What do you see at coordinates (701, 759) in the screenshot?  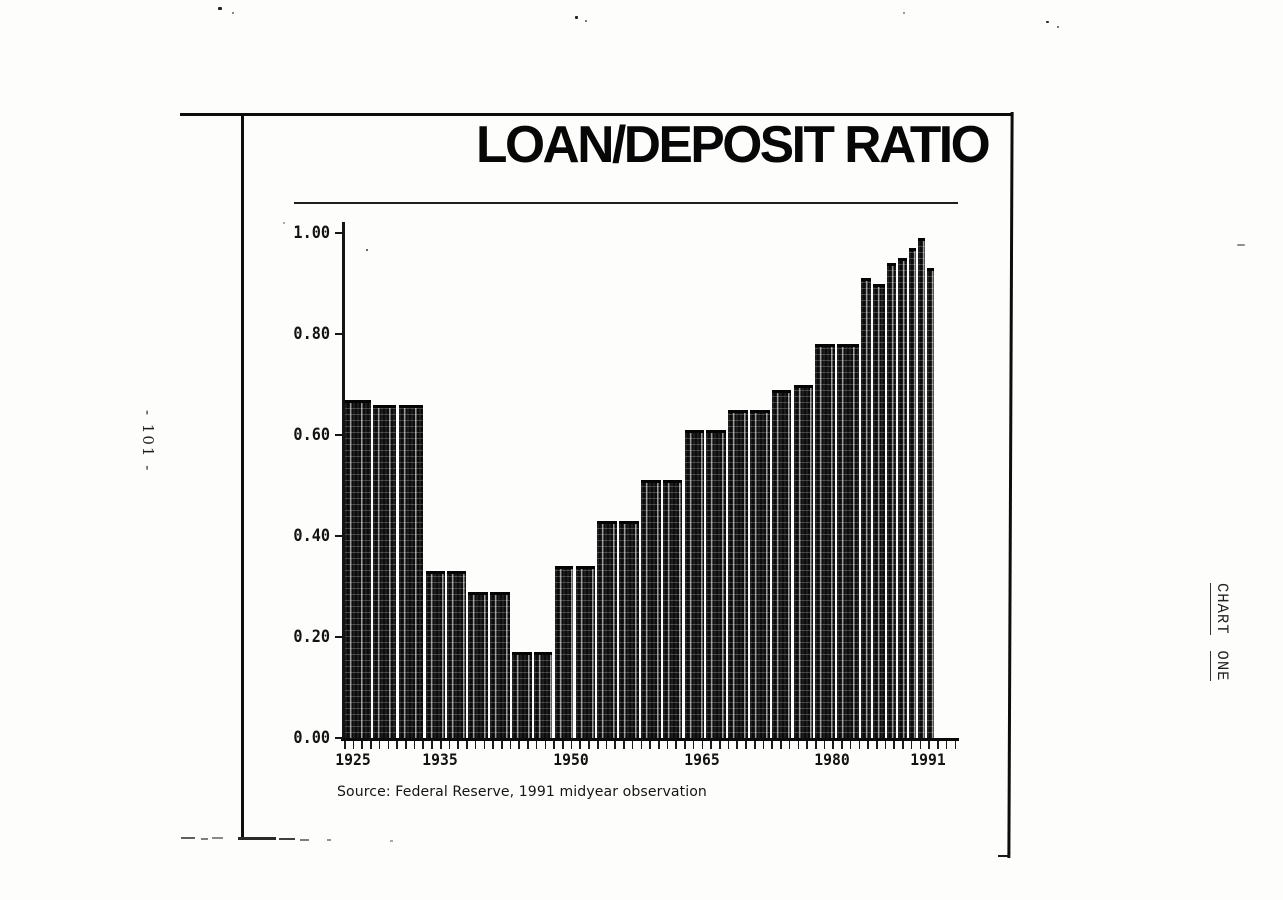 I see `x-axis-tick-label: 1965` at bounding box center [701, 759].